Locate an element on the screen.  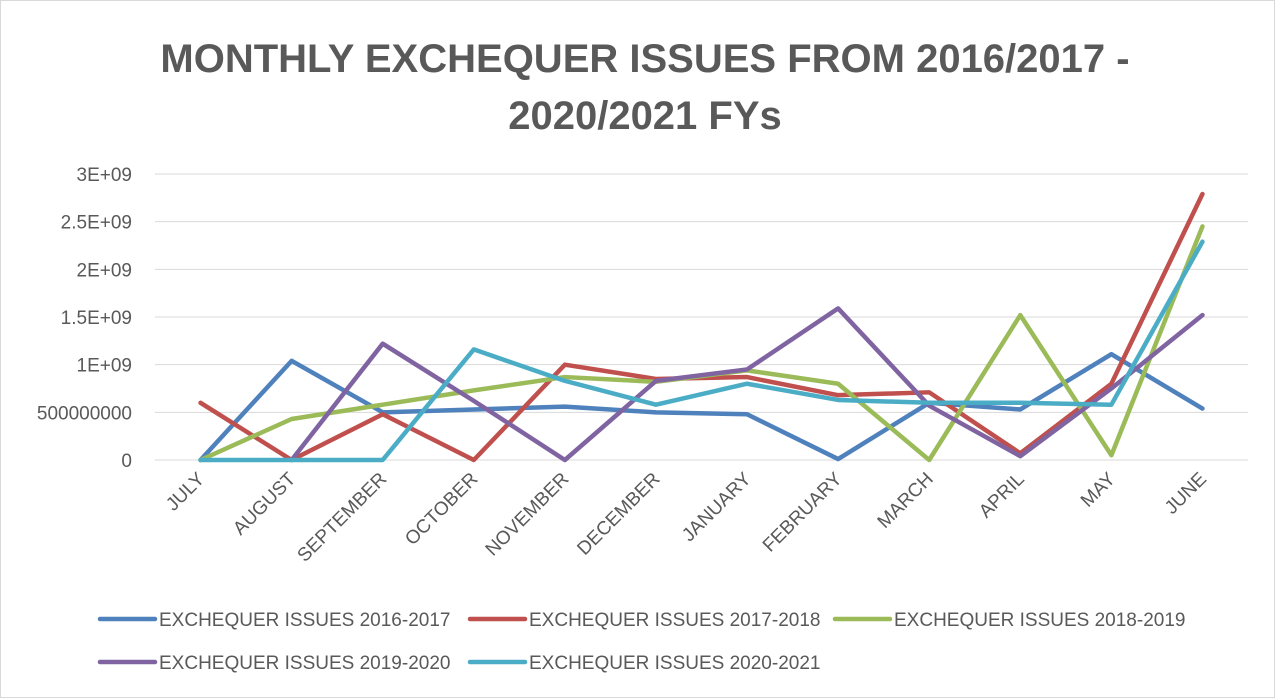
y-tick-label: 1.5E+09 is located at coordinates (96, 318).